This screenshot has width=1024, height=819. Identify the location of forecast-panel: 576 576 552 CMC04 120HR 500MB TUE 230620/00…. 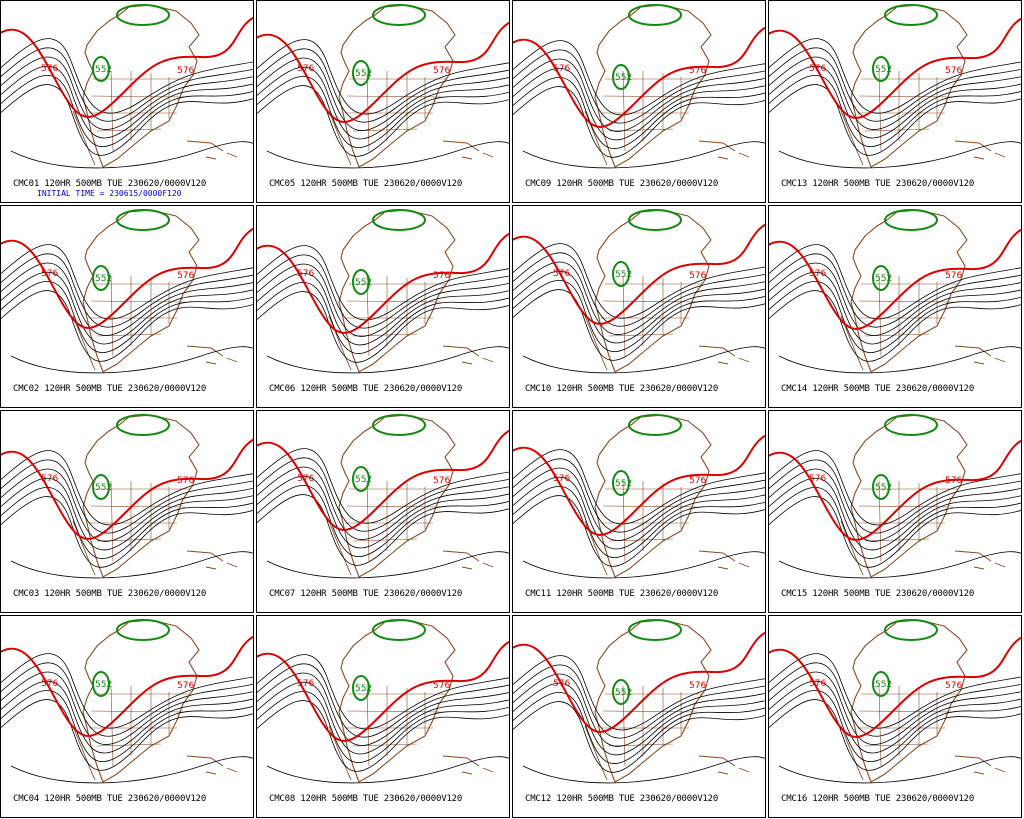
(127, 716).